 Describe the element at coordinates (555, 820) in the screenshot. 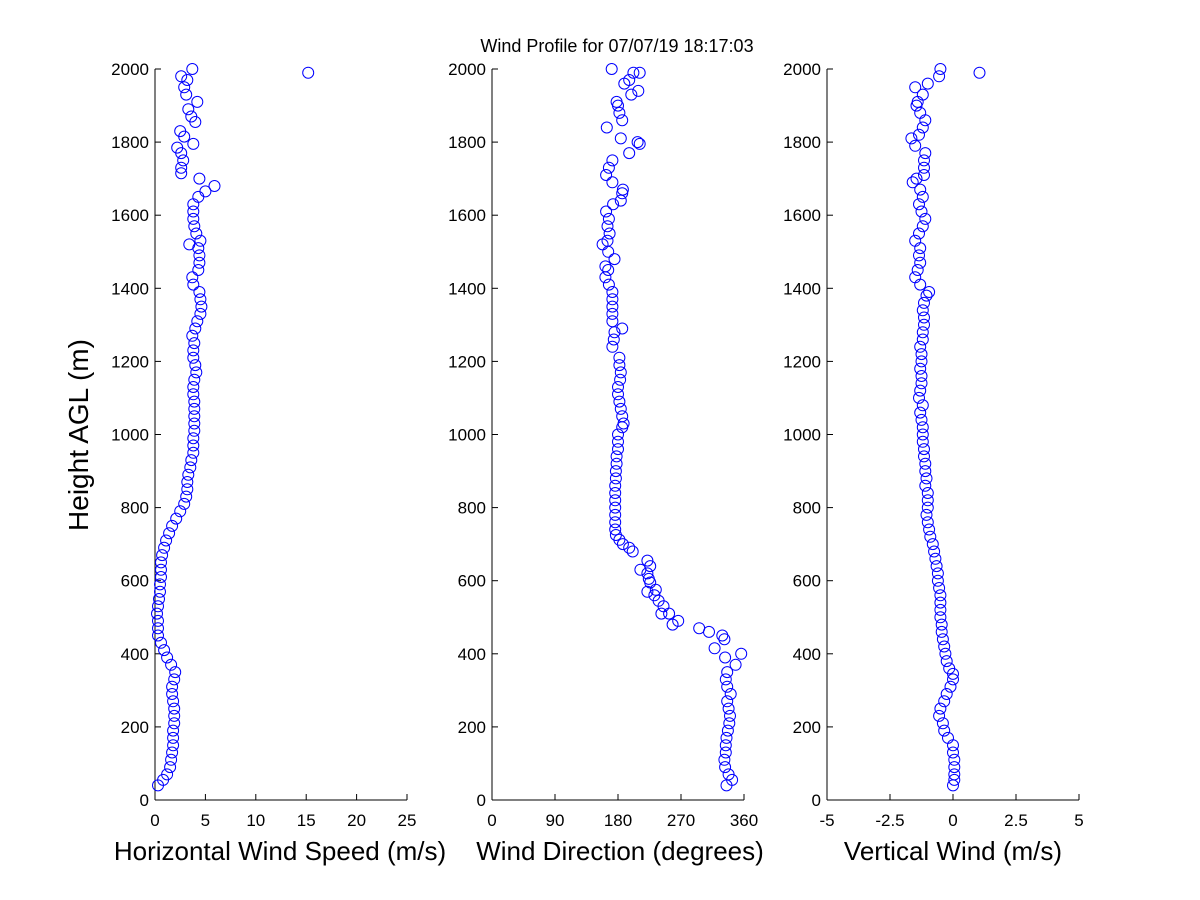

I see `direction-x-tick-label: 90` at that location.